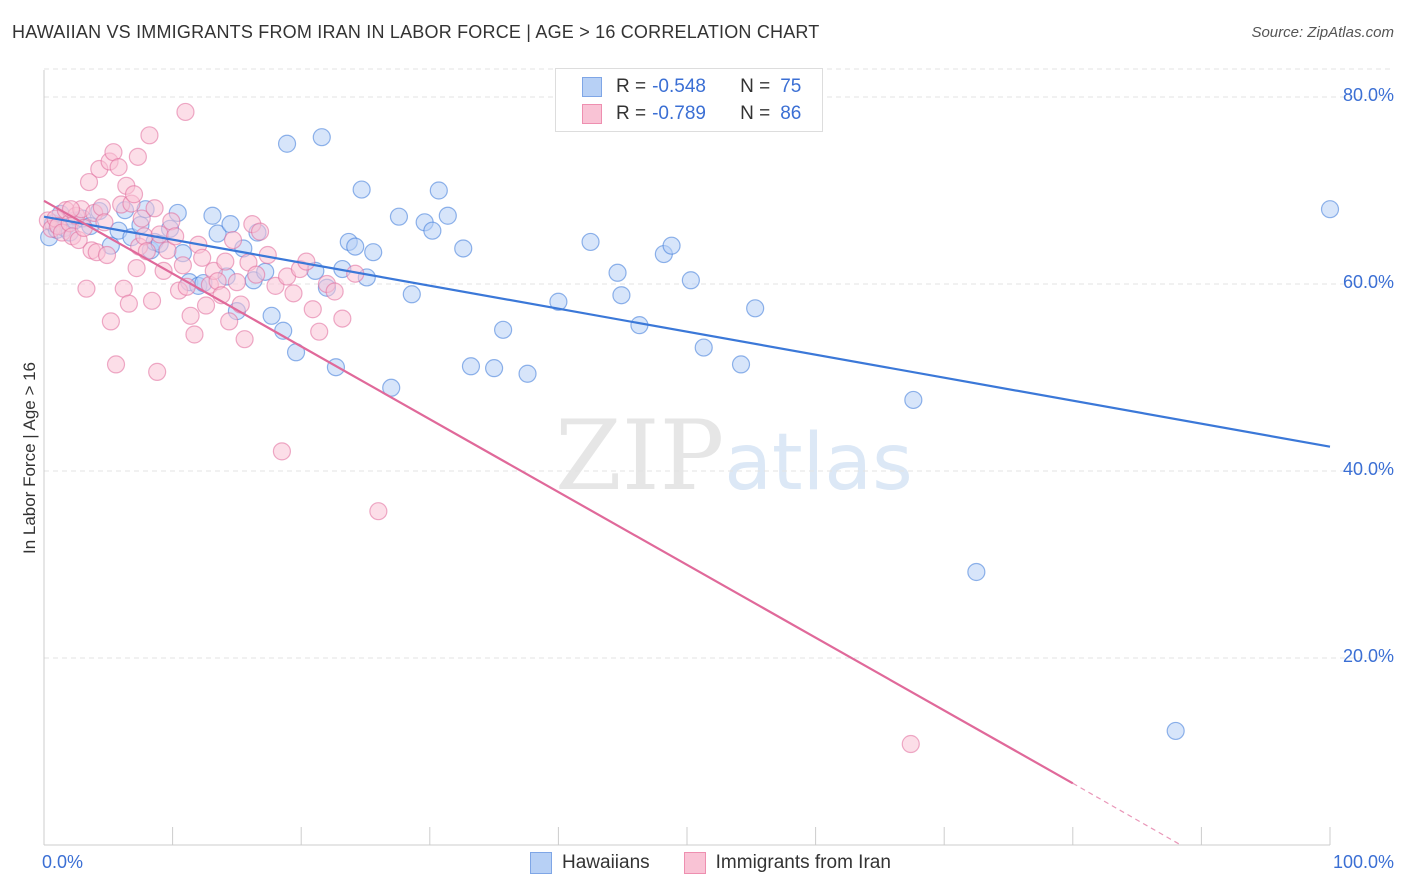  Describe the element at coordinates (679, 113) in the screenshot. I see `r-value: -0.789` at that location.